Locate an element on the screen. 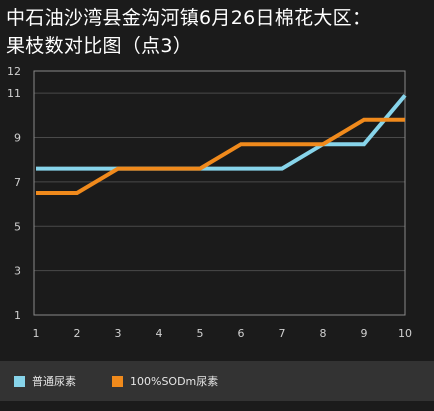 The image size is (434, 411). x-tick-label-3: 3 is located at coordinates (118, 333).